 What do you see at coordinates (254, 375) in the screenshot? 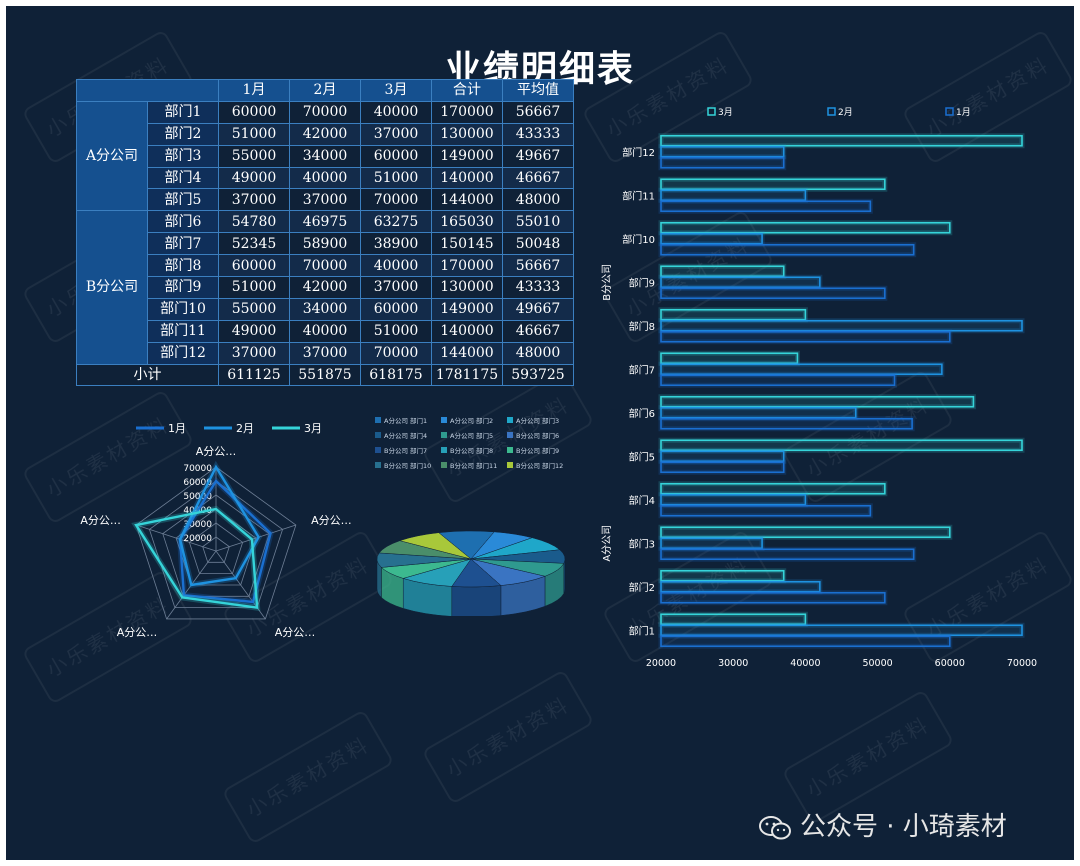
I see `total-cell: 611125` at bounding box center [254, 375].